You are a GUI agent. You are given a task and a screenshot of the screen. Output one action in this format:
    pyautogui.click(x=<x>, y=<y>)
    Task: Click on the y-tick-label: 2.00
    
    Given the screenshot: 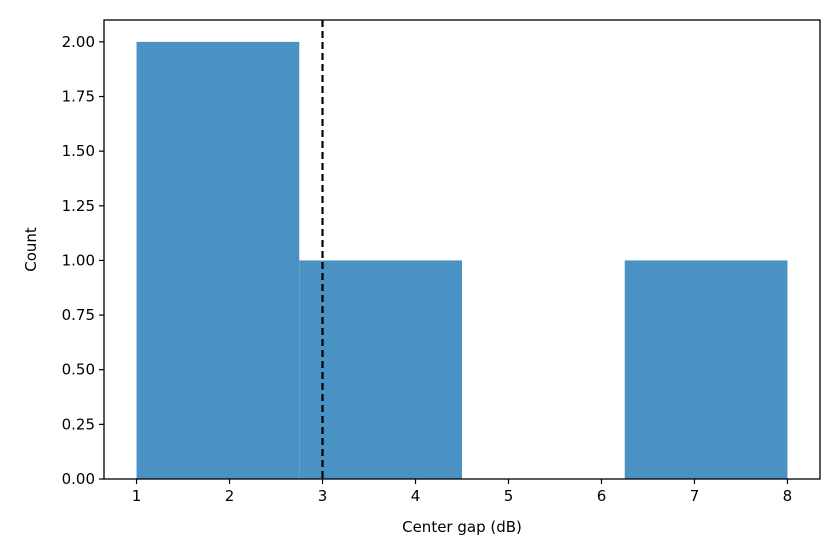 What is the action you would take?
    pyautogui.click(x=78, y=42)
    